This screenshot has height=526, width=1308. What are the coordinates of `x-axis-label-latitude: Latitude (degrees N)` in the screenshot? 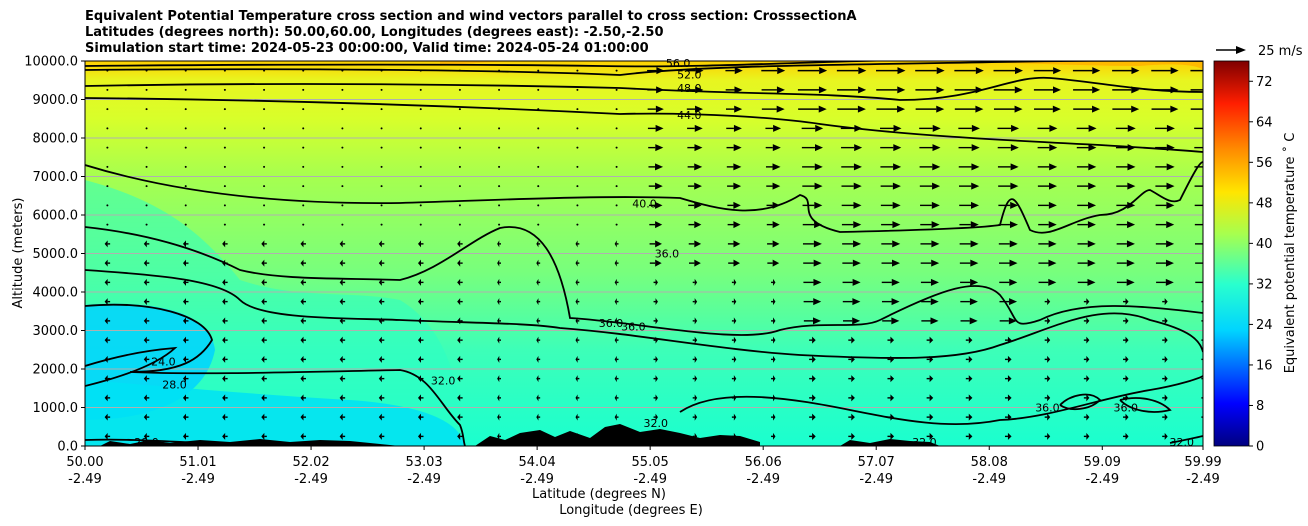 It's located at (599, 494).